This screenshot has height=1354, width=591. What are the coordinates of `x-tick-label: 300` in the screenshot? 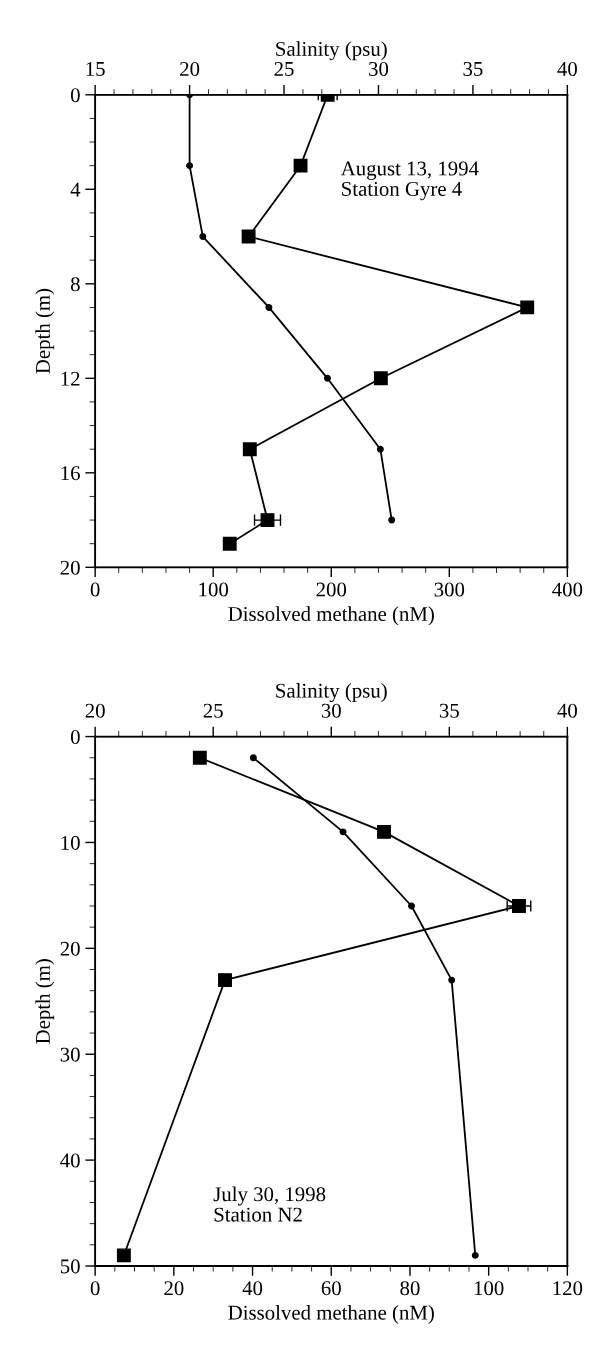 It's located at (449, 589).